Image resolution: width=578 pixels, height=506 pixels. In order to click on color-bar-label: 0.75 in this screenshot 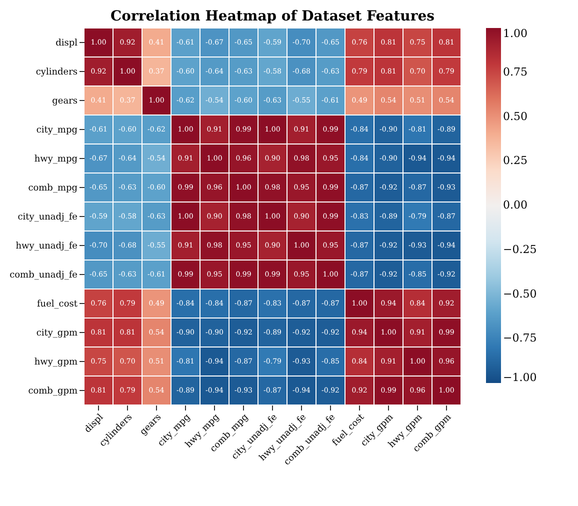, I will do `click(515, 71)`.